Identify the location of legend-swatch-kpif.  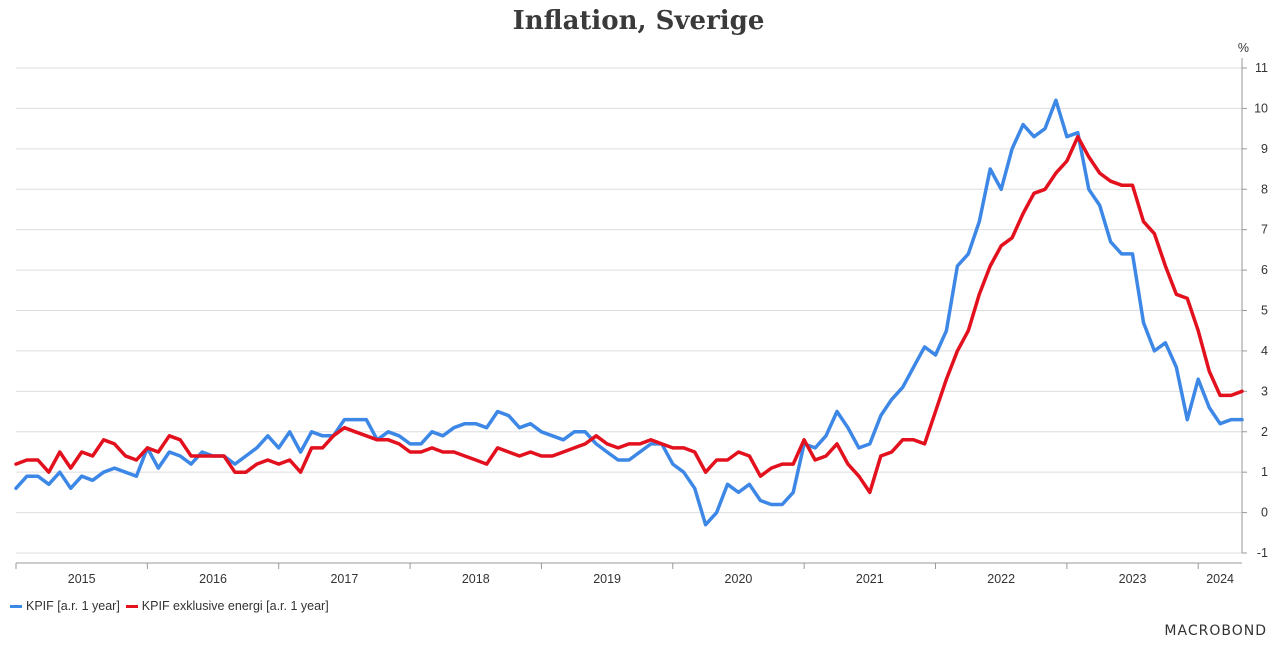
(16, 606).